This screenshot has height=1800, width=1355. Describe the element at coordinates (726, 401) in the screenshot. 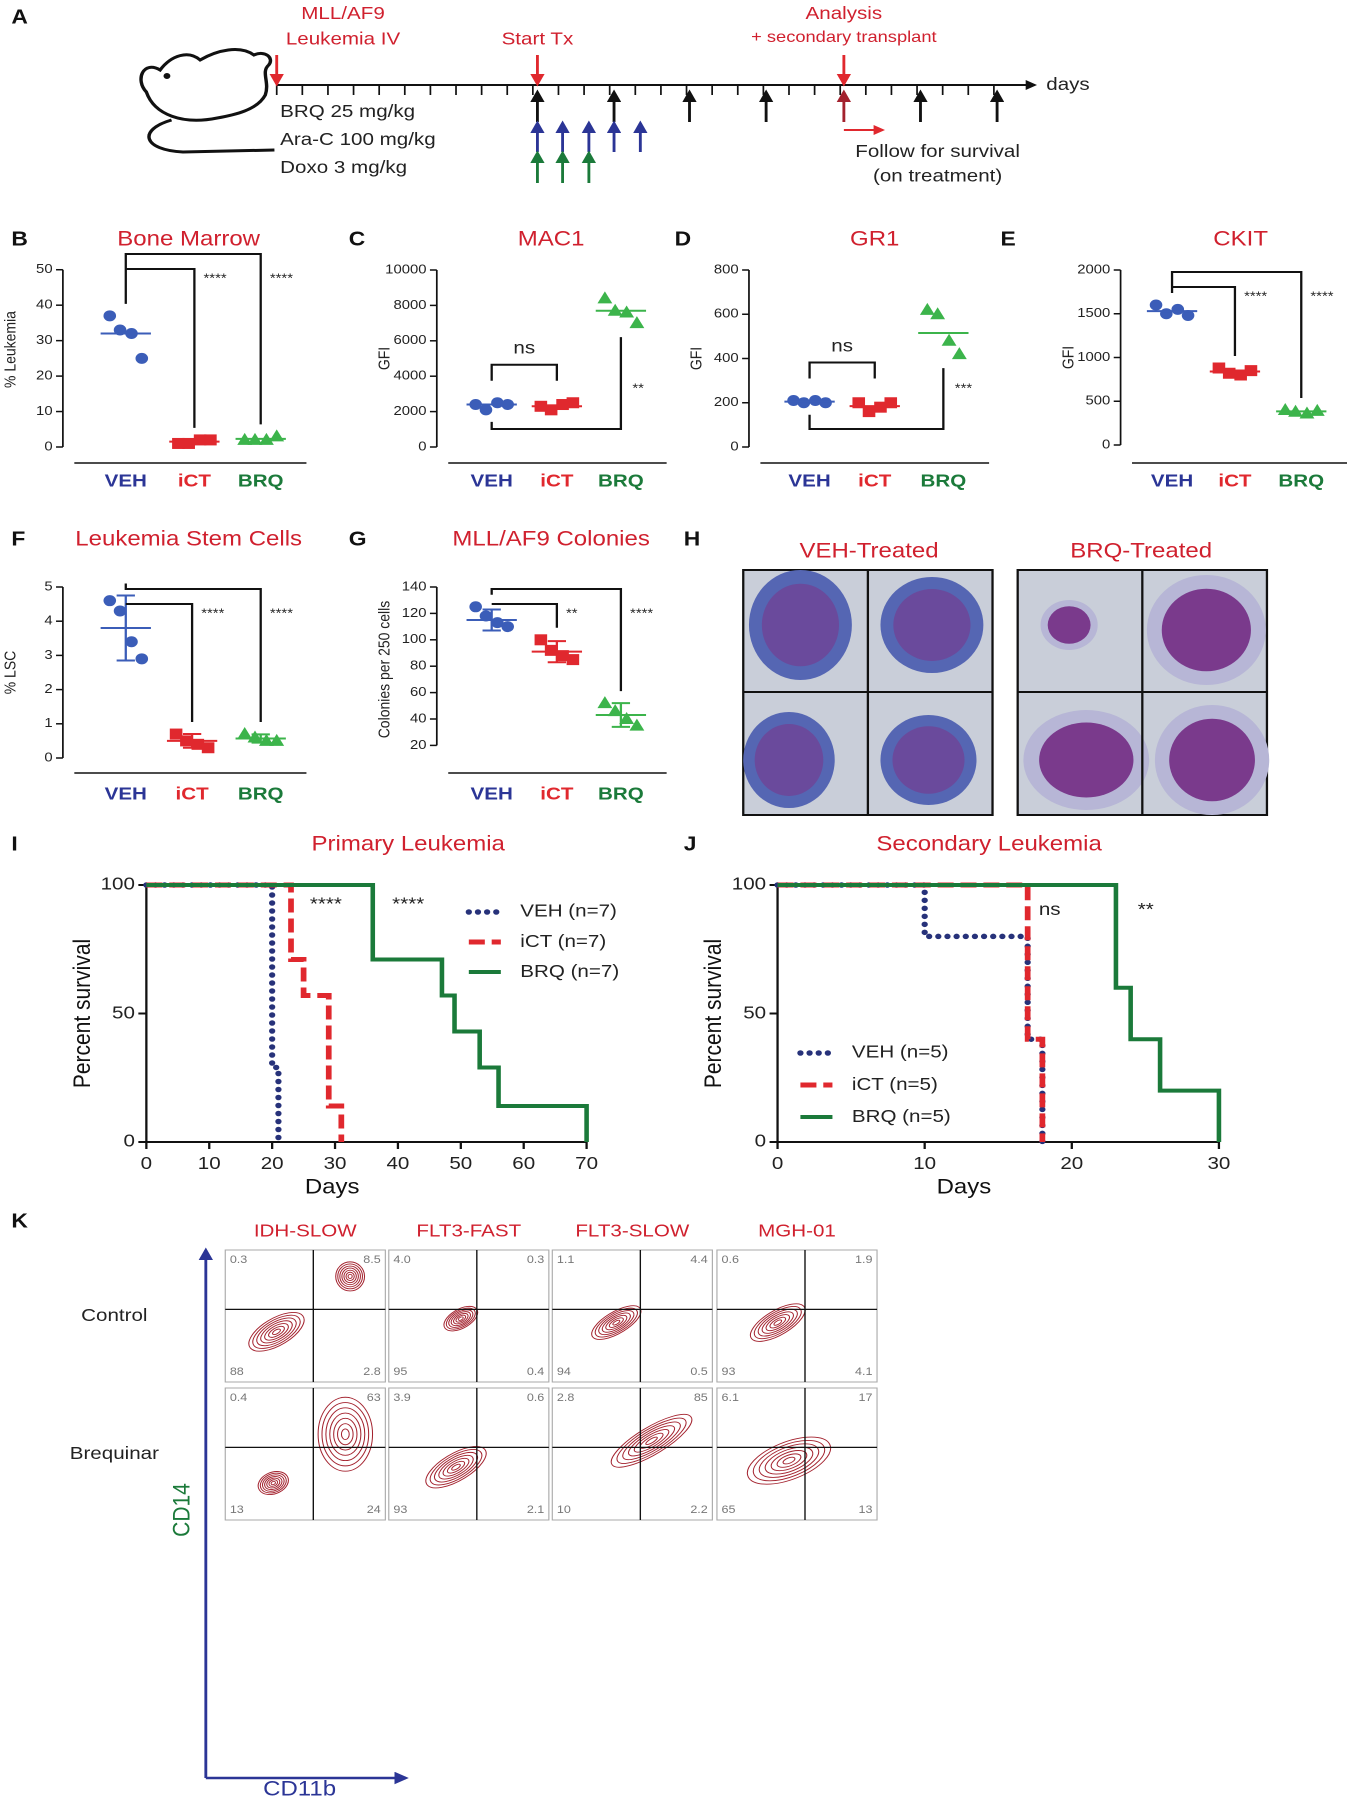

I see `y-tick-label: 200` at that location.